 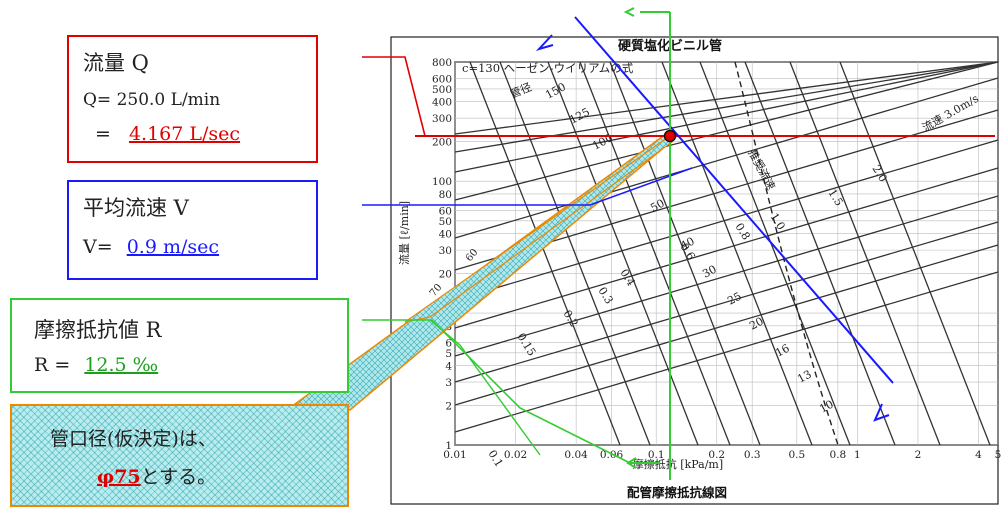 I want to click on diameter-label: 30, so click(x=709, y=272).